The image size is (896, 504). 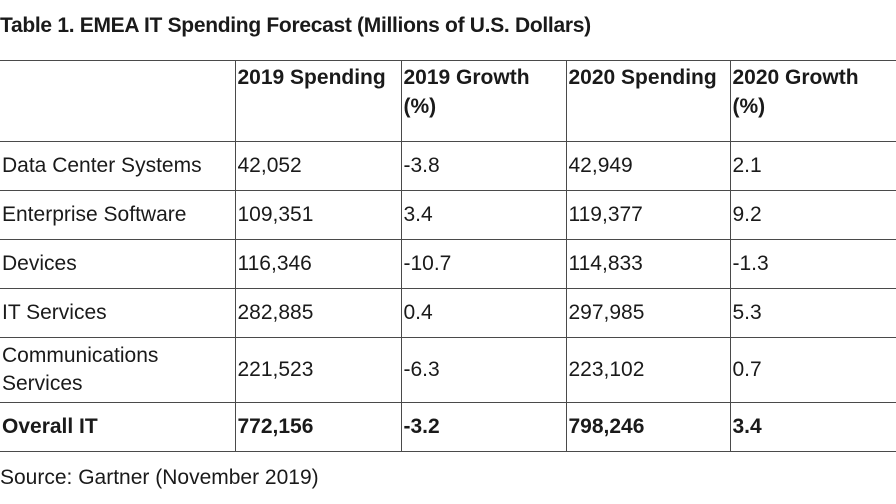 What do you see at coordinates (118, 215) in the screenshot?
I see `row-label: Enterprise Software` at bounding box center [118, 215].